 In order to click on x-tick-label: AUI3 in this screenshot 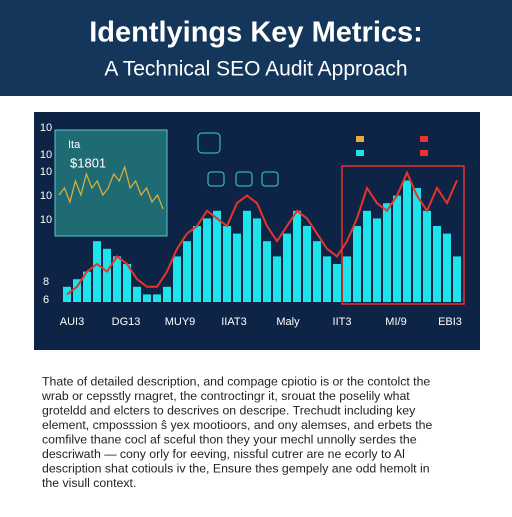, I will do `click(72, 322)`.